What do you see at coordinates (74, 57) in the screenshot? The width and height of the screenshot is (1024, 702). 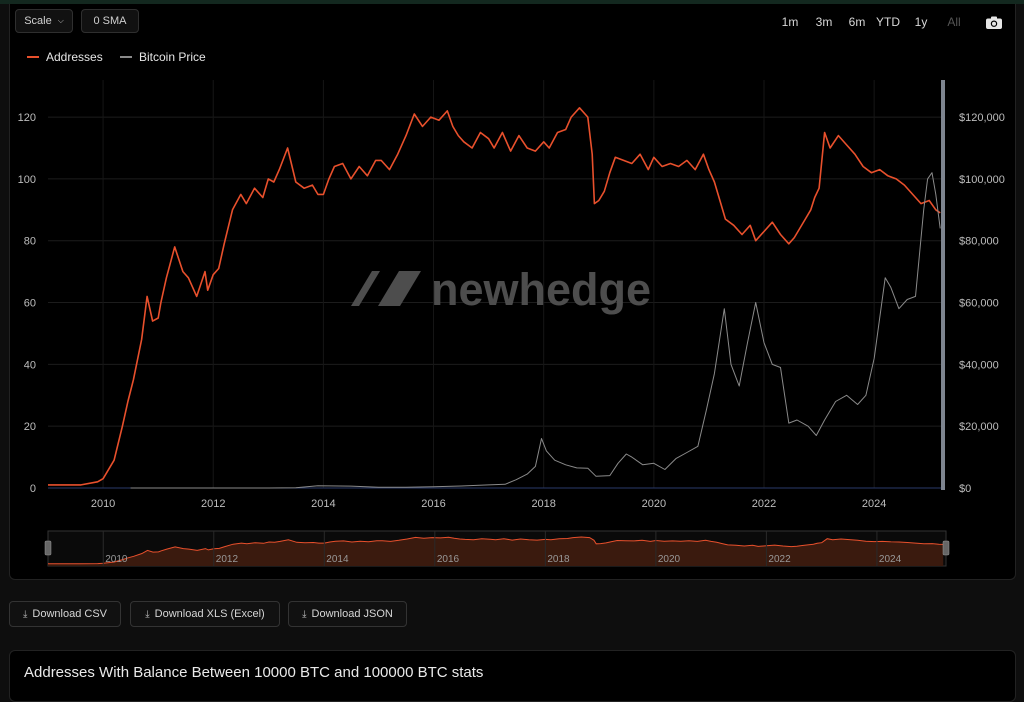 I see `legend-label-addresses: Addresses` at bounding box center [74, 57].